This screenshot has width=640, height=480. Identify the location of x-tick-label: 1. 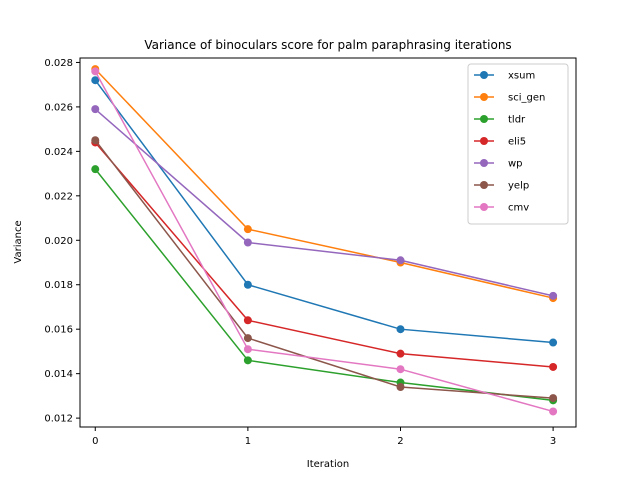
(248, 441).